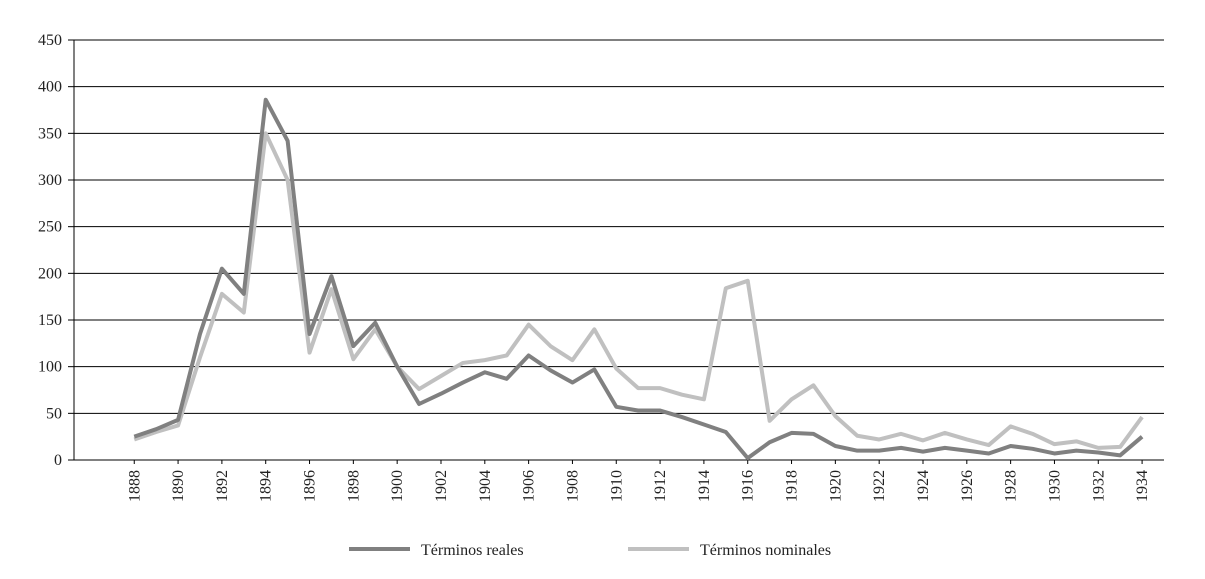  I want to click on y-tick-label: 200, so click(50, 273).